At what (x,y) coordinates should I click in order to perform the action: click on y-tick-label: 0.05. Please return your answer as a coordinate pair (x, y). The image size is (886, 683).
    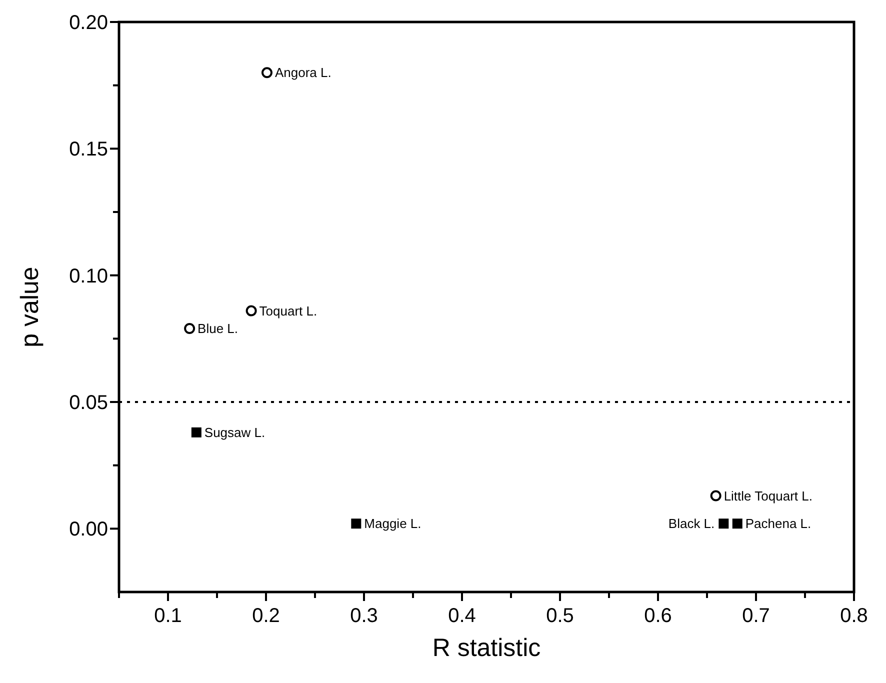
    Looking at the image, I should click on (88, 403).